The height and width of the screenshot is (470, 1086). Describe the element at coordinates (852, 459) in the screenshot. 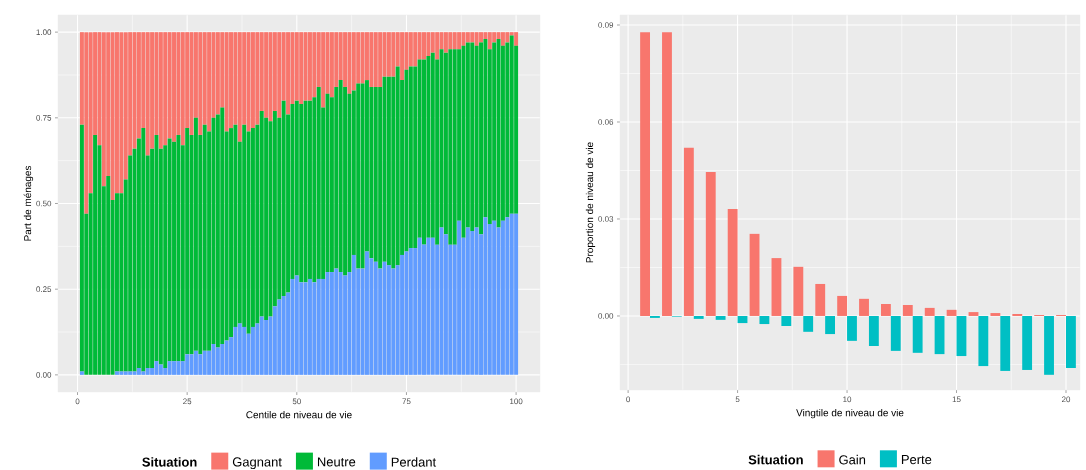

I see `legend-label: Gain` at that location.